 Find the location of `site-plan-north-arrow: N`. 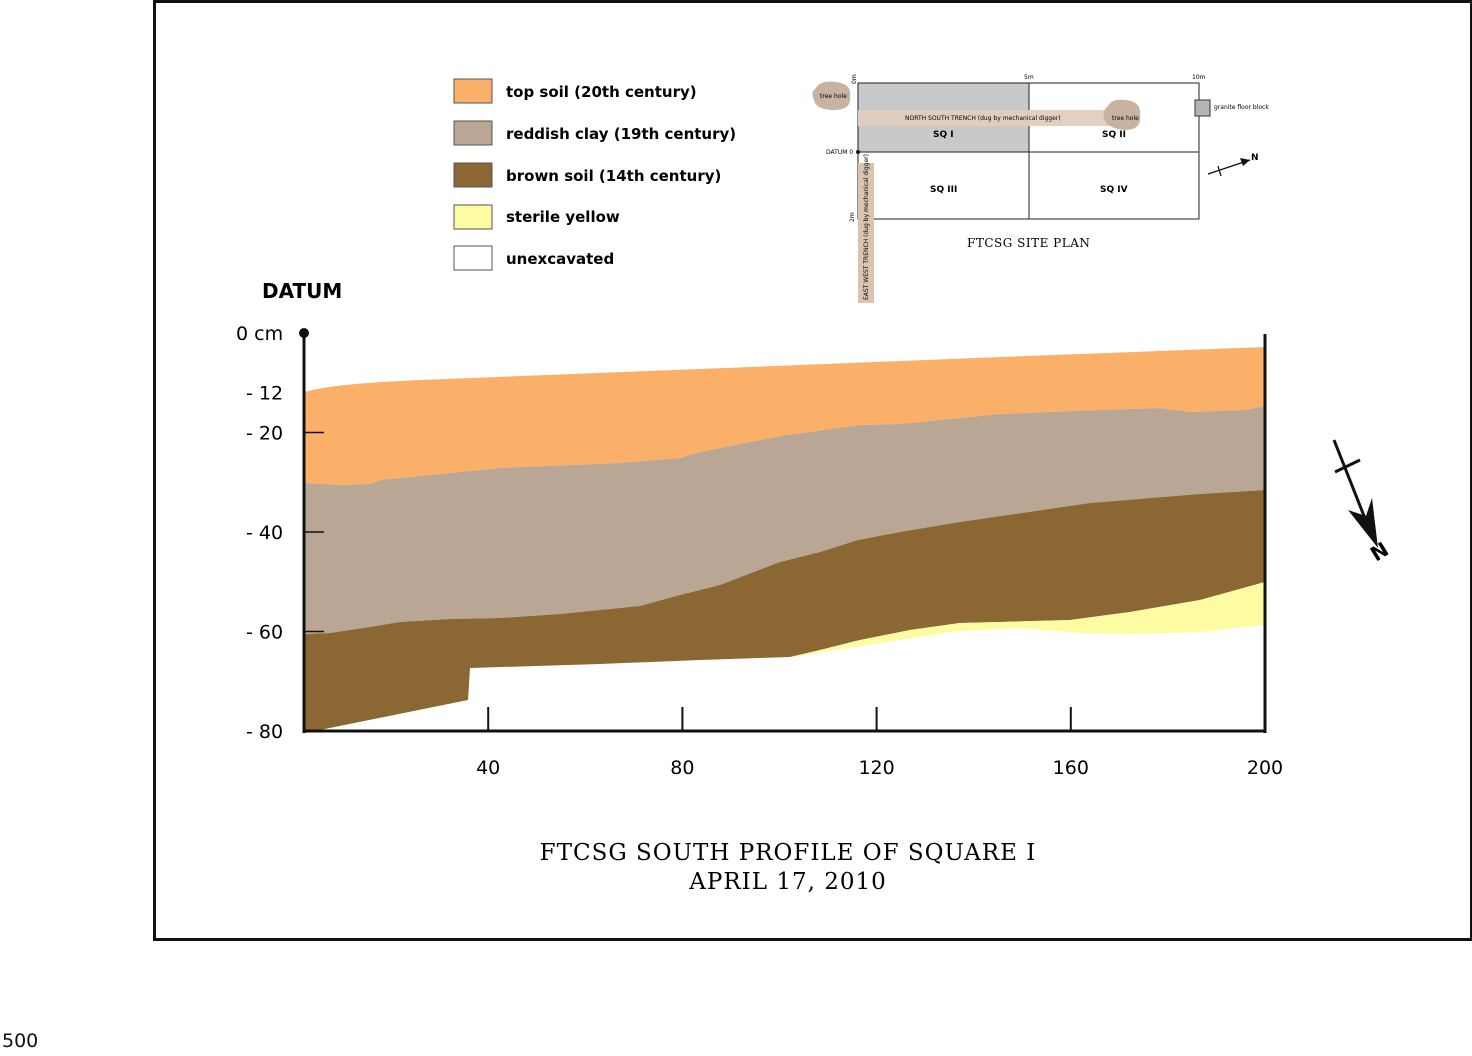

site-plan-north-arrow: N is located at coordinates (1233, 165).